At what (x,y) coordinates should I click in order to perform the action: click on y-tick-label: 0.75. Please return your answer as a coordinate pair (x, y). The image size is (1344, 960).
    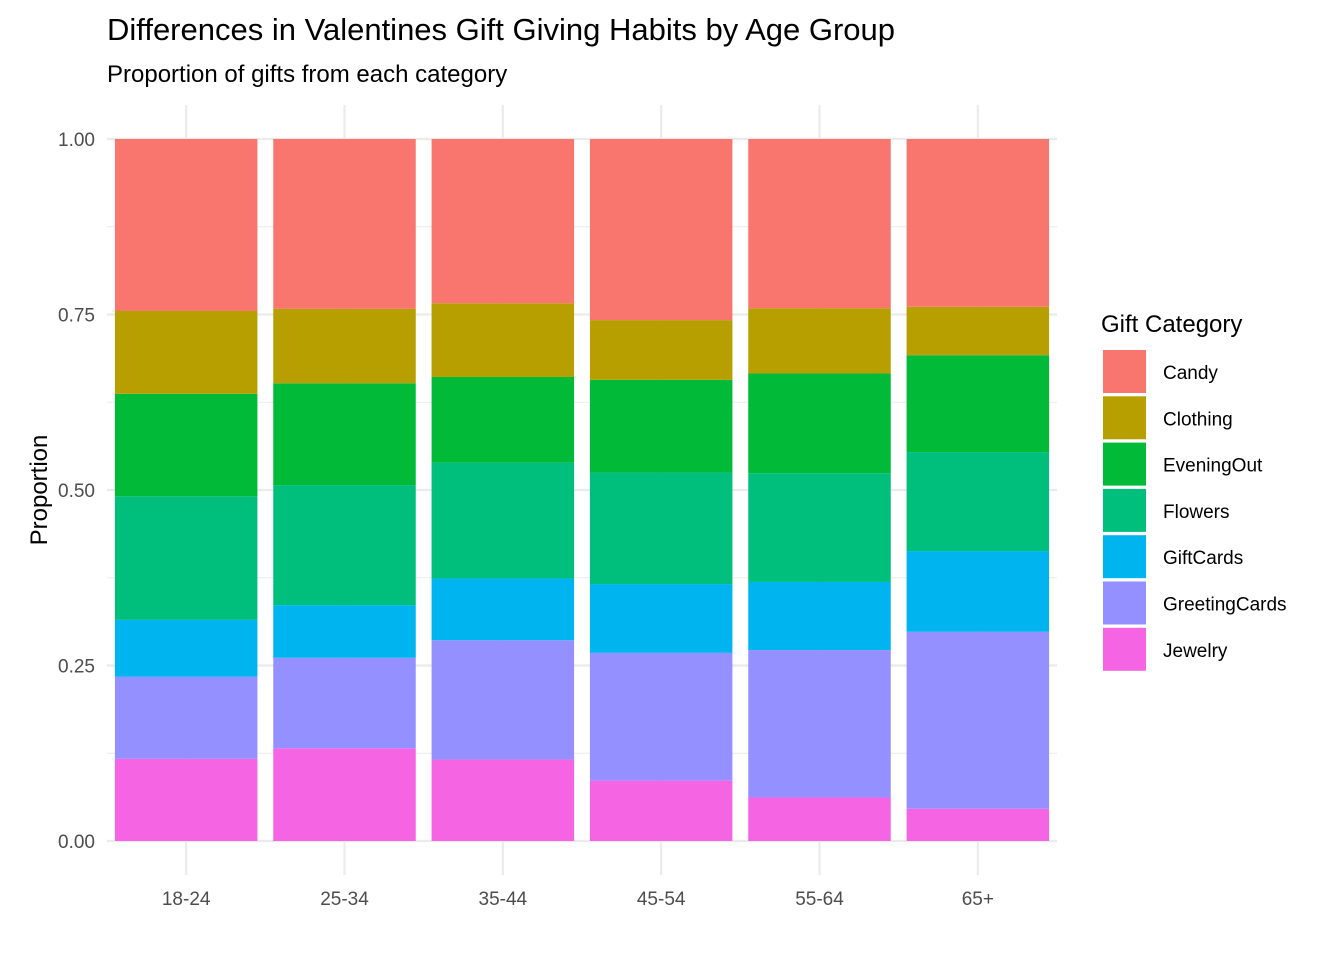
    Looking at the image, I should click on (76, 316).